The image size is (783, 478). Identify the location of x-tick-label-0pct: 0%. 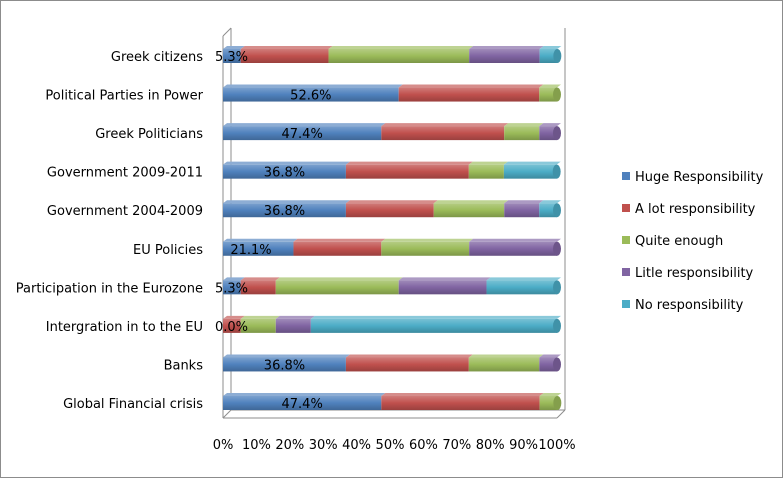
(223, 445).